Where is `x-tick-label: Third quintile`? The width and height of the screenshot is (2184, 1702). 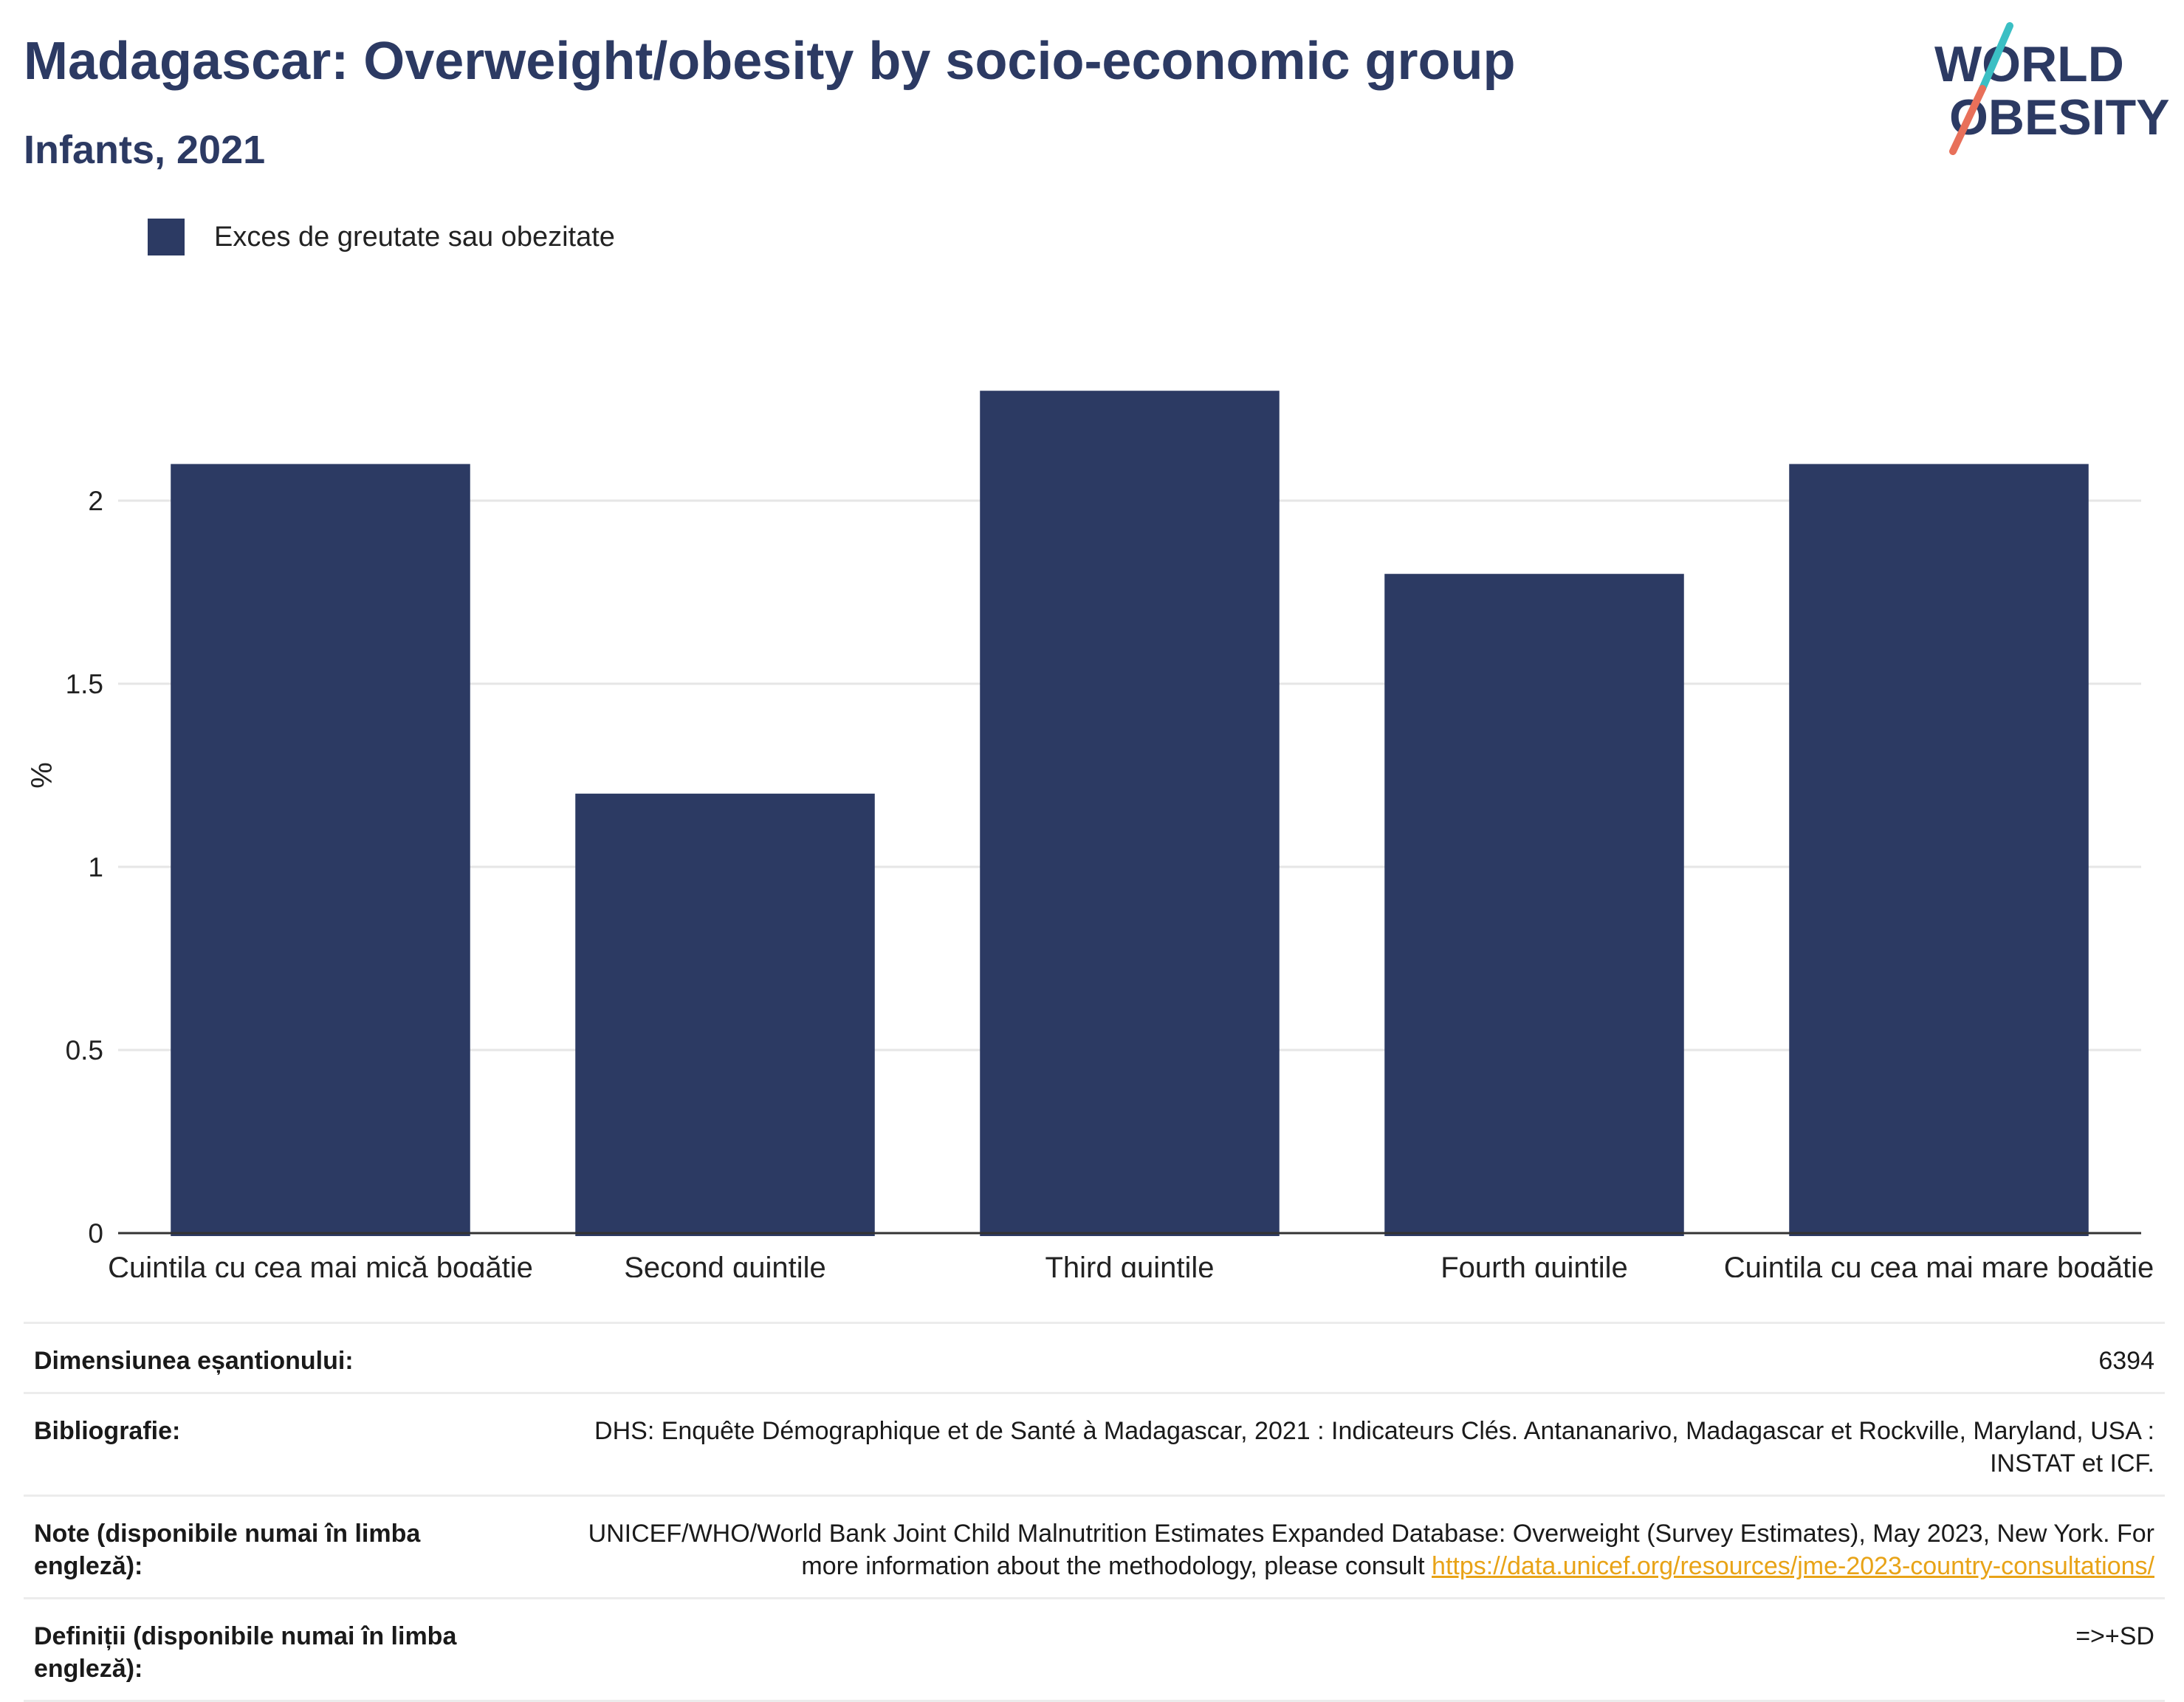
x-tick-label: Third quintile is located at coordinates (1130, 1264).